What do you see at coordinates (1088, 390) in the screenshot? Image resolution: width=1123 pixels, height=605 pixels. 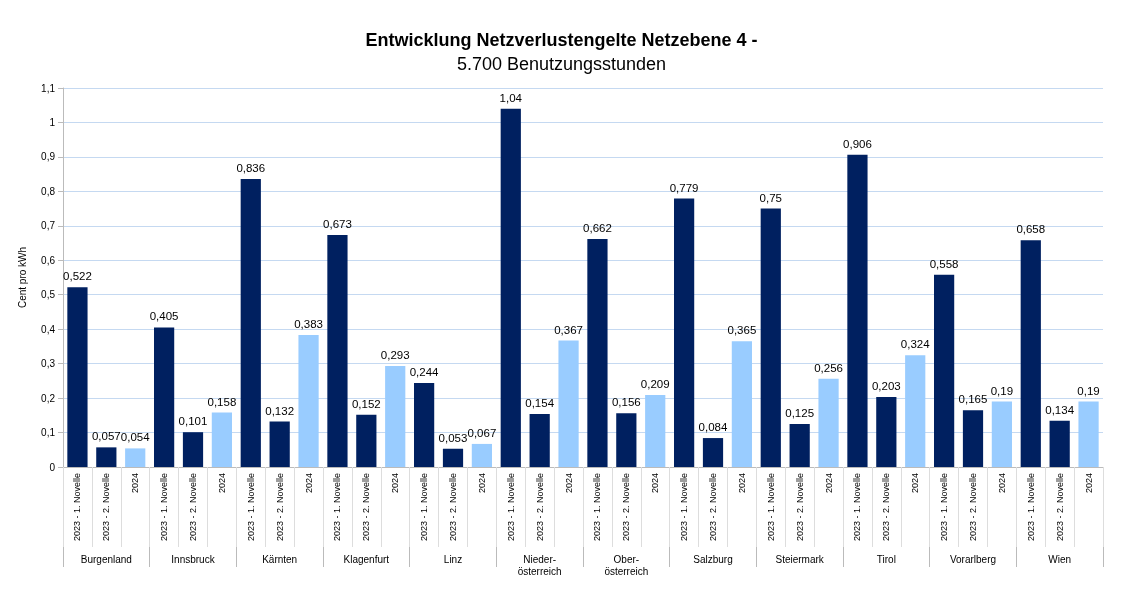 I see `data-label: 0,19` at bounding box center [1088, 390].